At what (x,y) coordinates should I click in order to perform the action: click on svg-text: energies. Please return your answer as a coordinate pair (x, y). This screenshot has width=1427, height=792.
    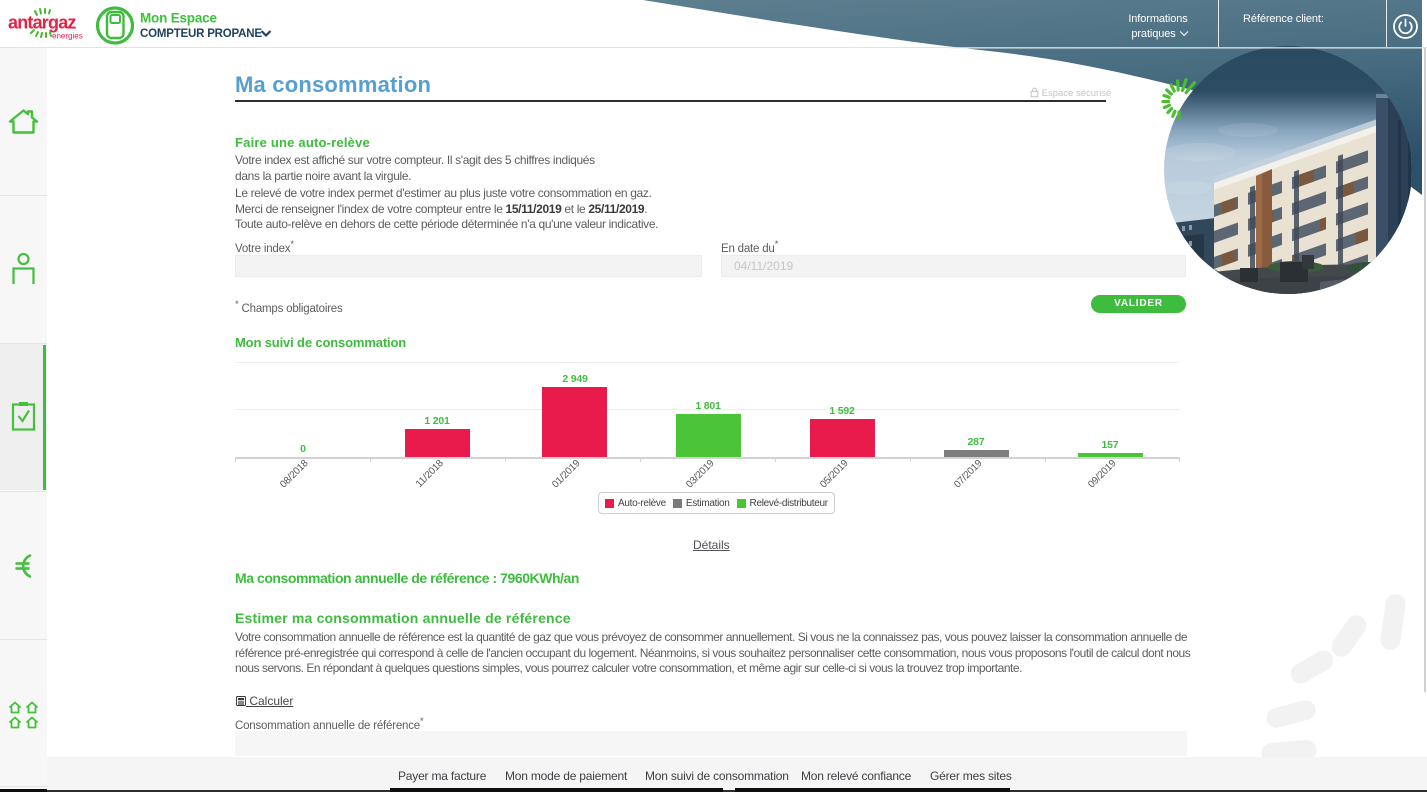
    Looking at the image, I should click on (67, 36).